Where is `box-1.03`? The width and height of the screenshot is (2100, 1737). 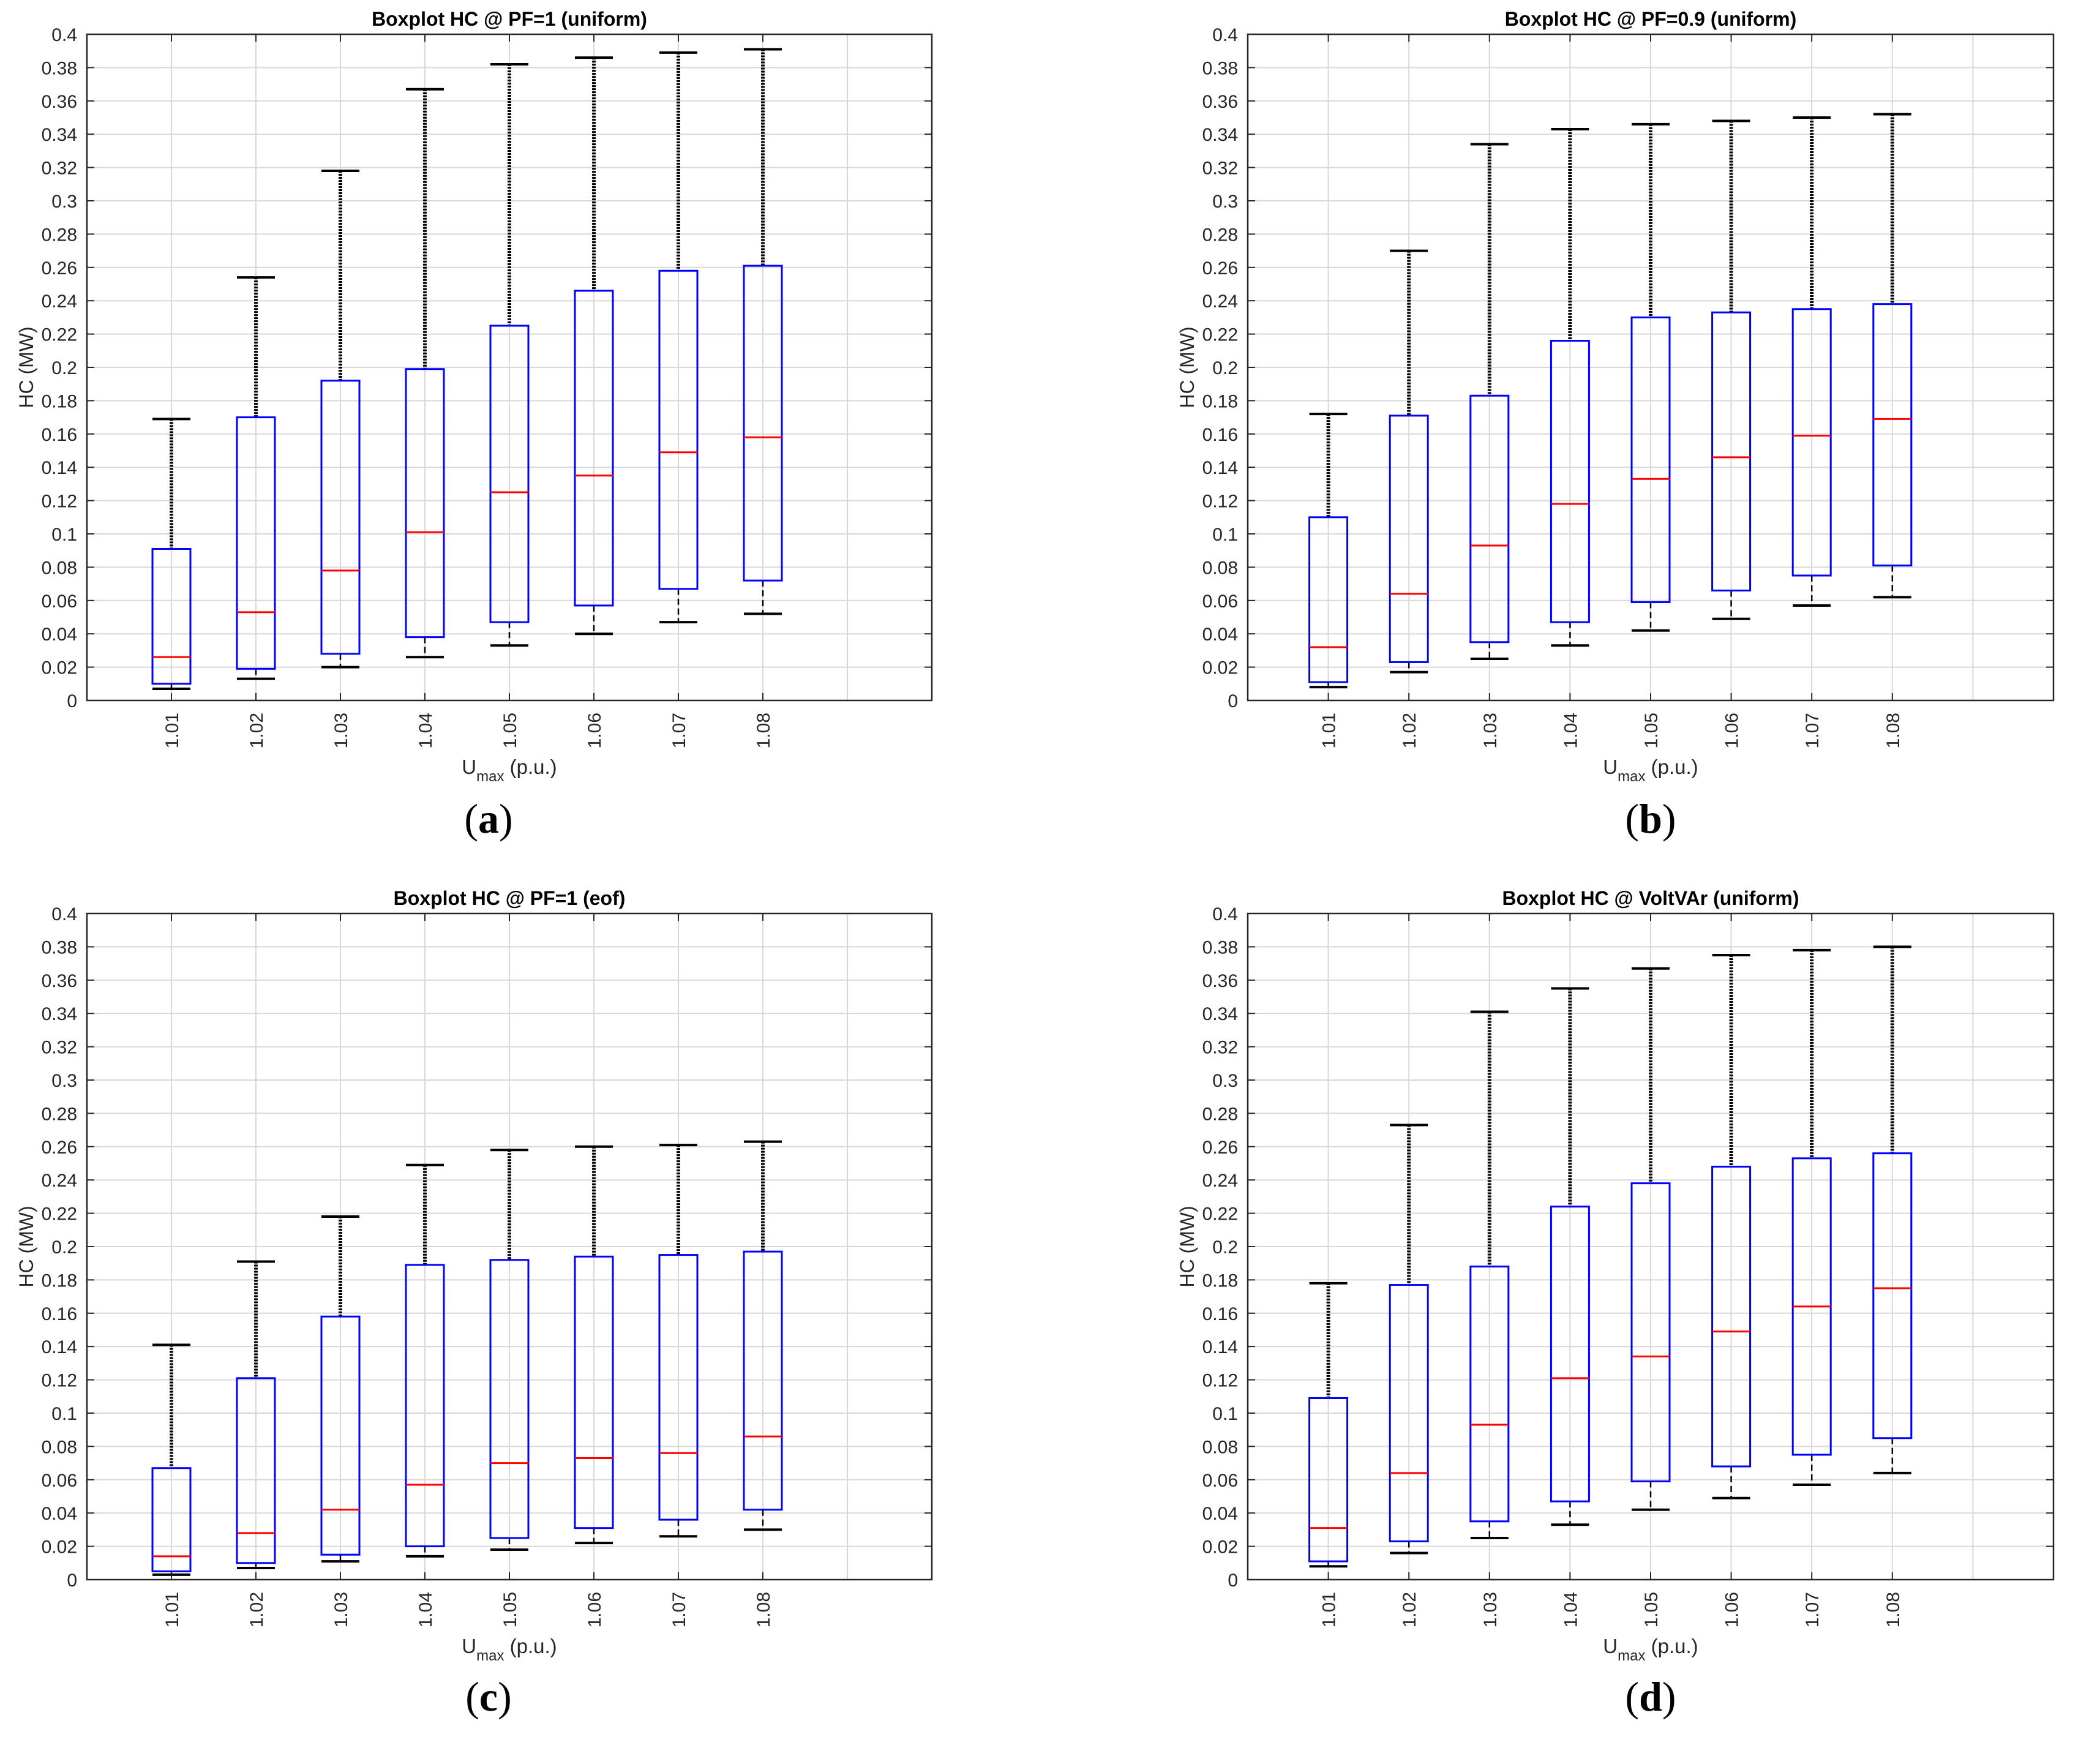 box-1.03 is located at coordinates (1489, 1274).